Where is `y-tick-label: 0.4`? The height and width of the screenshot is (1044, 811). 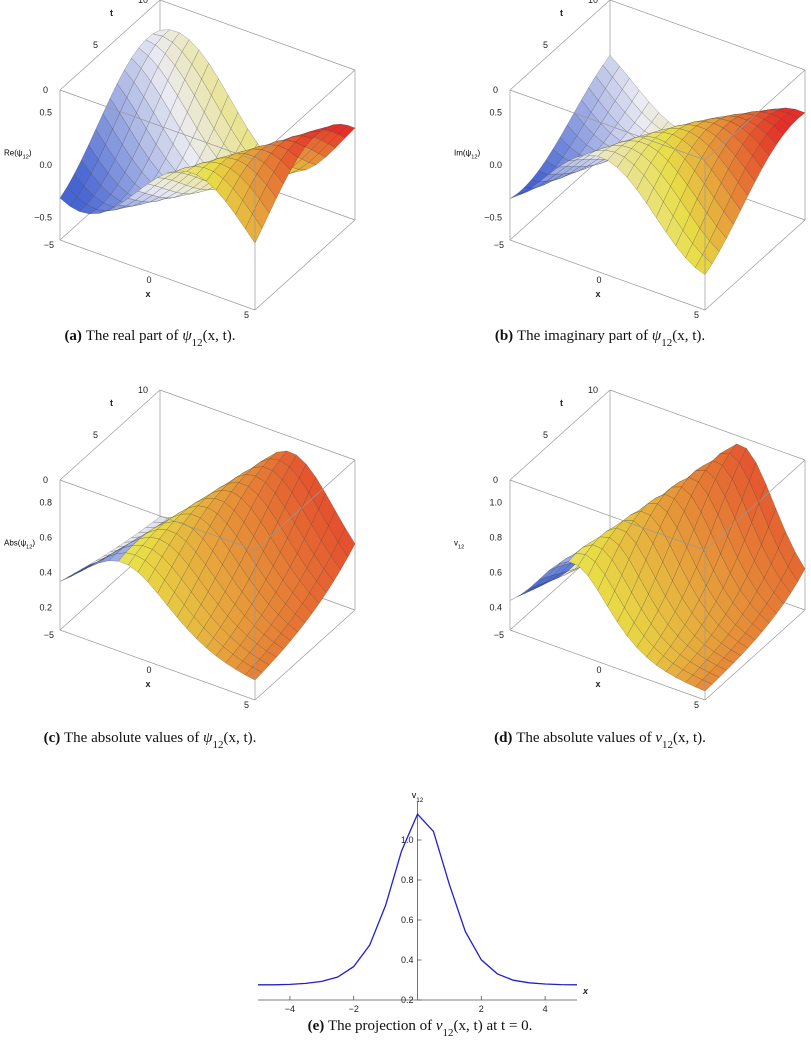
y-tick-label: 0.4 is located at coordinates (407, 960).